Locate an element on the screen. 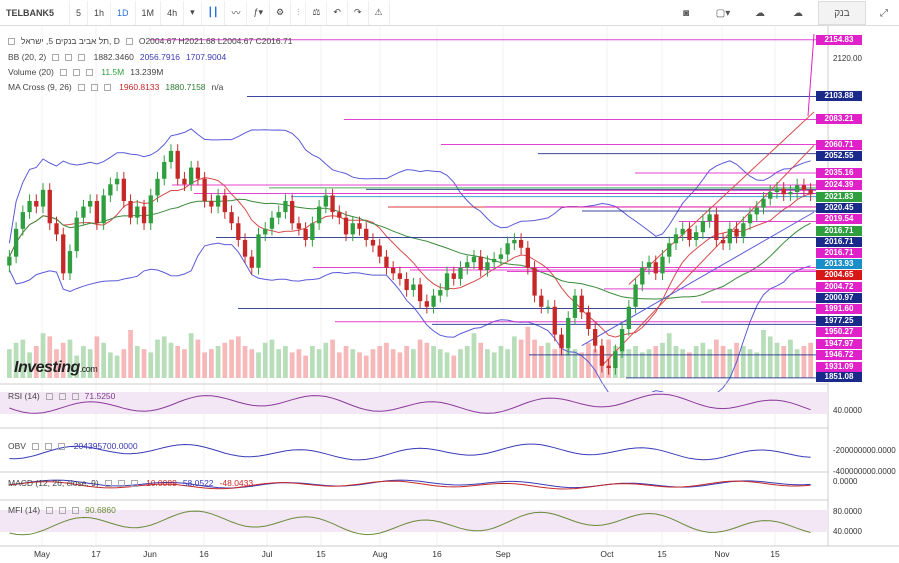  fullscreen-icon: ⤢ is located at coordinates (884, 13).